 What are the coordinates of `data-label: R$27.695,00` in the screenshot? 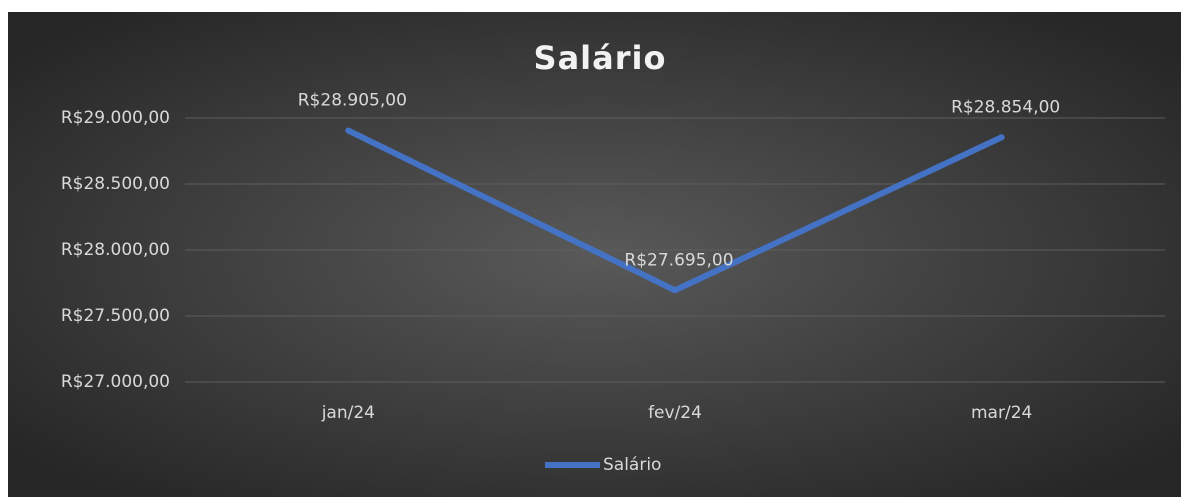 It's located at (678, 260).